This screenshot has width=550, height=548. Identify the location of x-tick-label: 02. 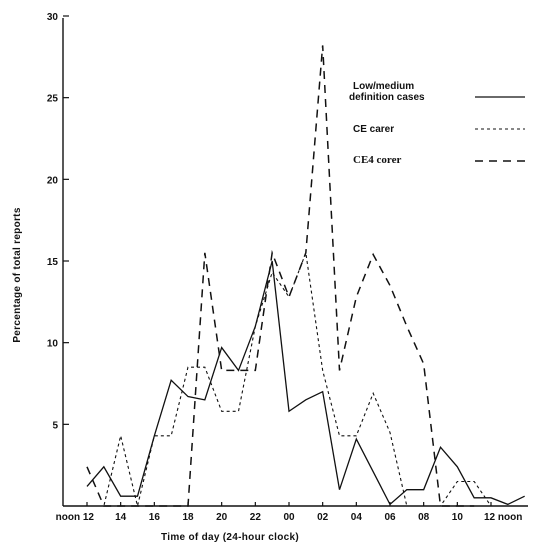
(323, 517).